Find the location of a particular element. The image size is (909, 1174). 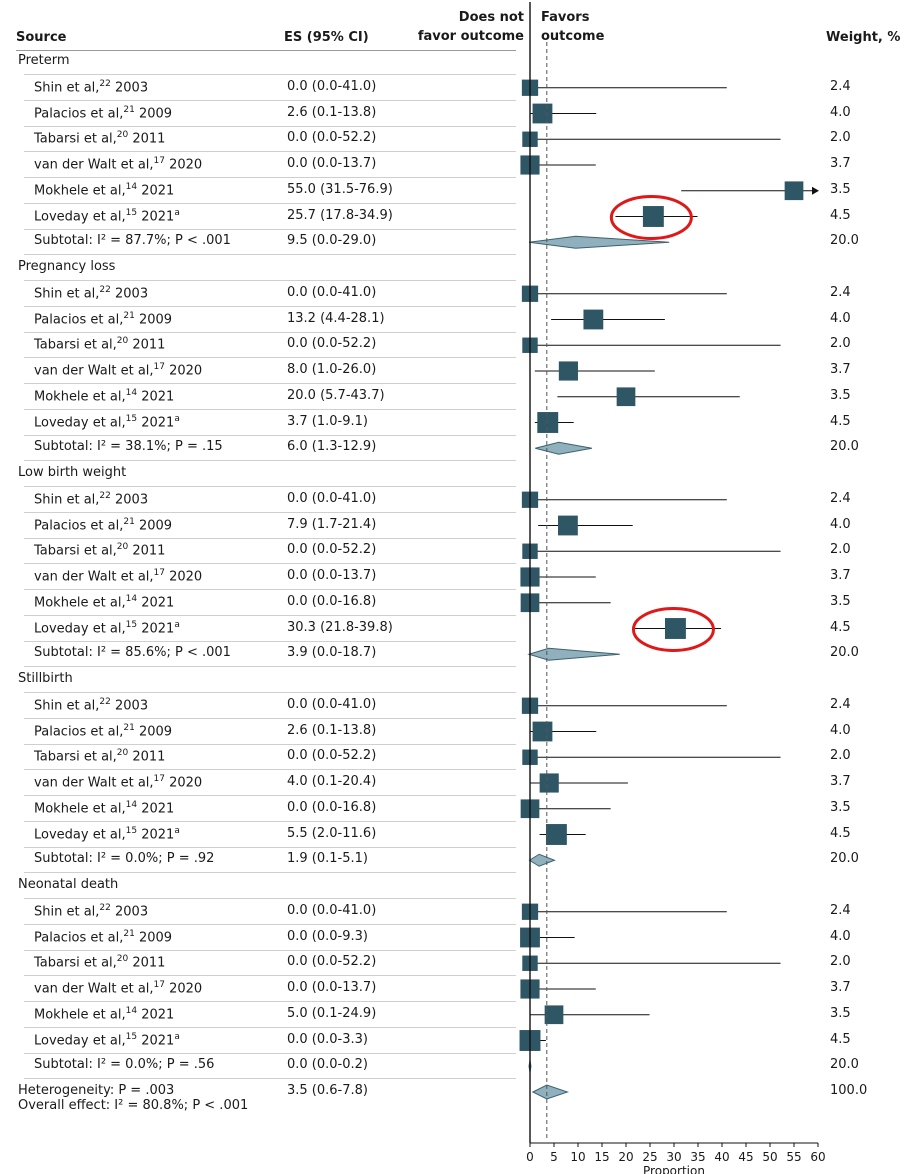

study-author: van der Walt et al, is located at coordinates (94, 577).